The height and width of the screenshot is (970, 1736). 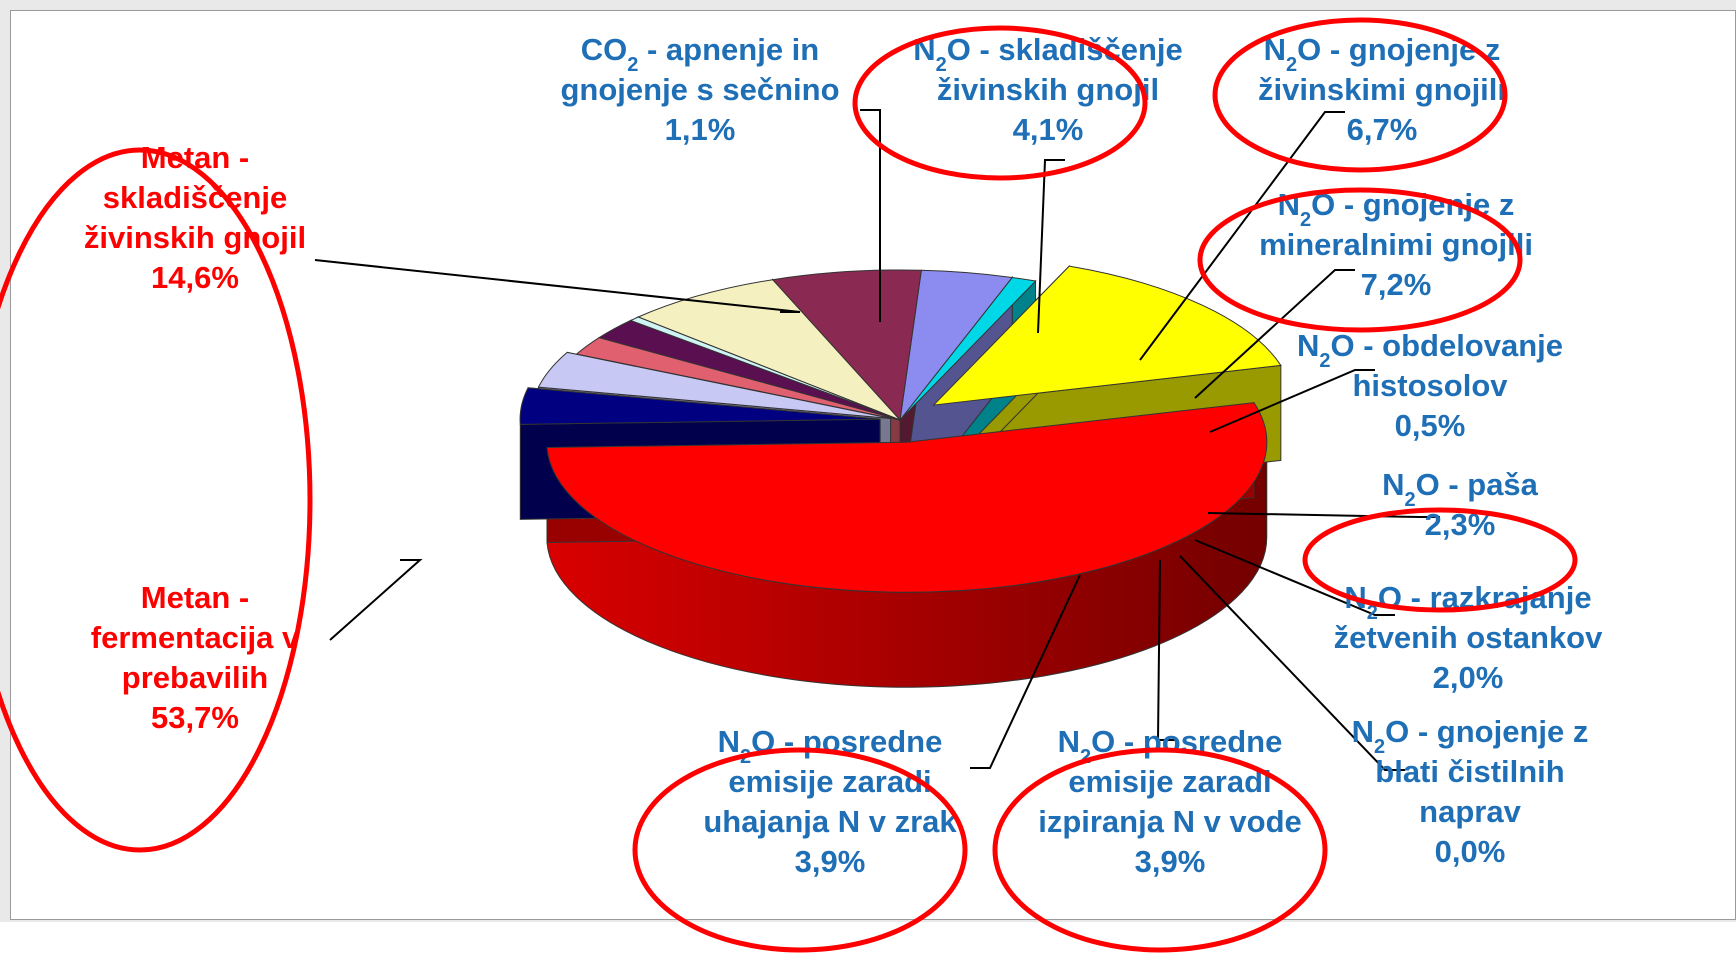 I want to click on slice-label-line: 1,1%, so click(x=700, y=129).